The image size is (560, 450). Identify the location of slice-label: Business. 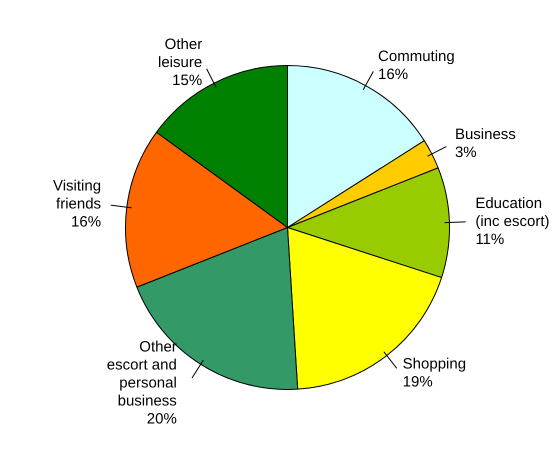
(485, 134).